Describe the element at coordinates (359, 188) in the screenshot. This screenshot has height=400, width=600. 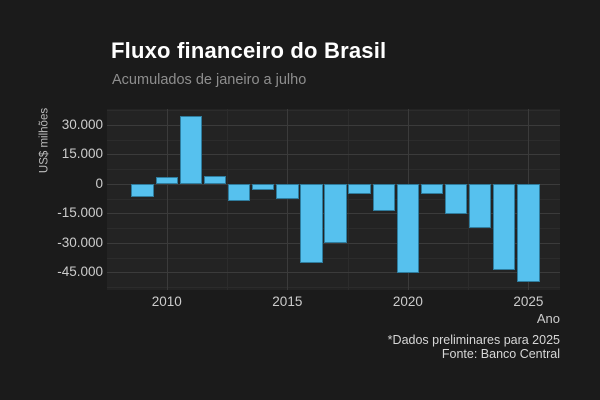
I see `bar-2018` at that location.